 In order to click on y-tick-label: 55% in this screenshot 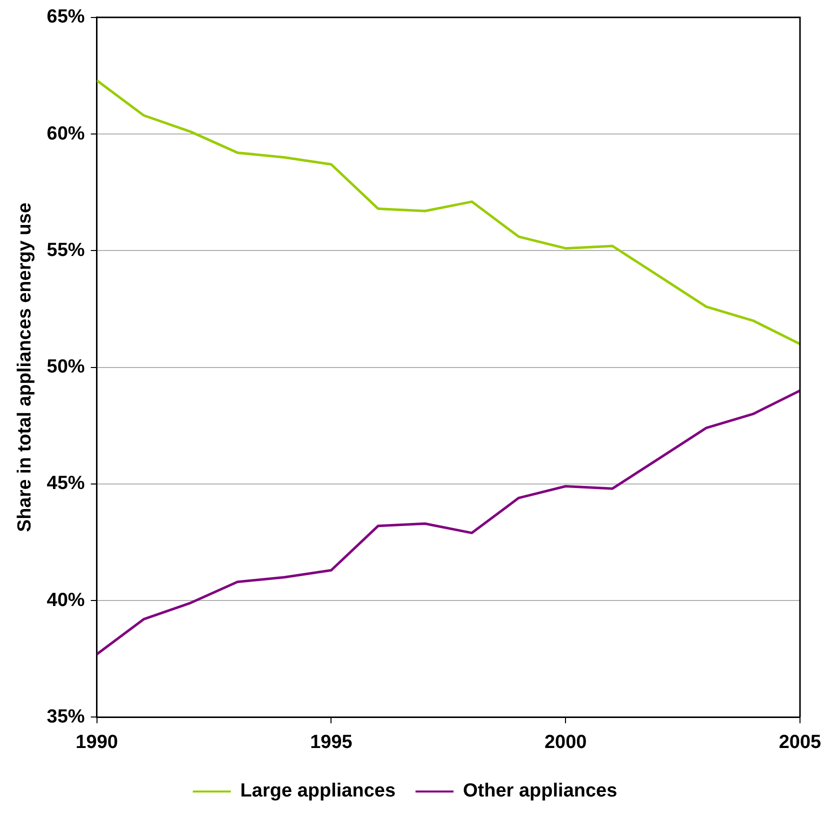, I will do `click(65, 250)`.